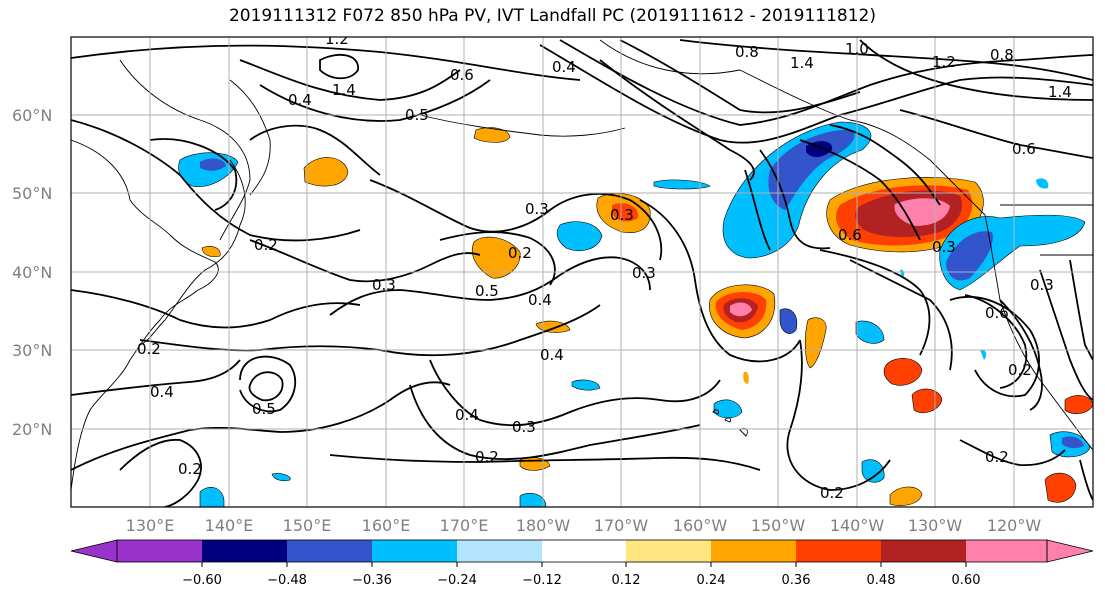 This screenshot has width=1105, height=601. I want to click on colorbar-tick-label: −0.36, so click(372, 580).